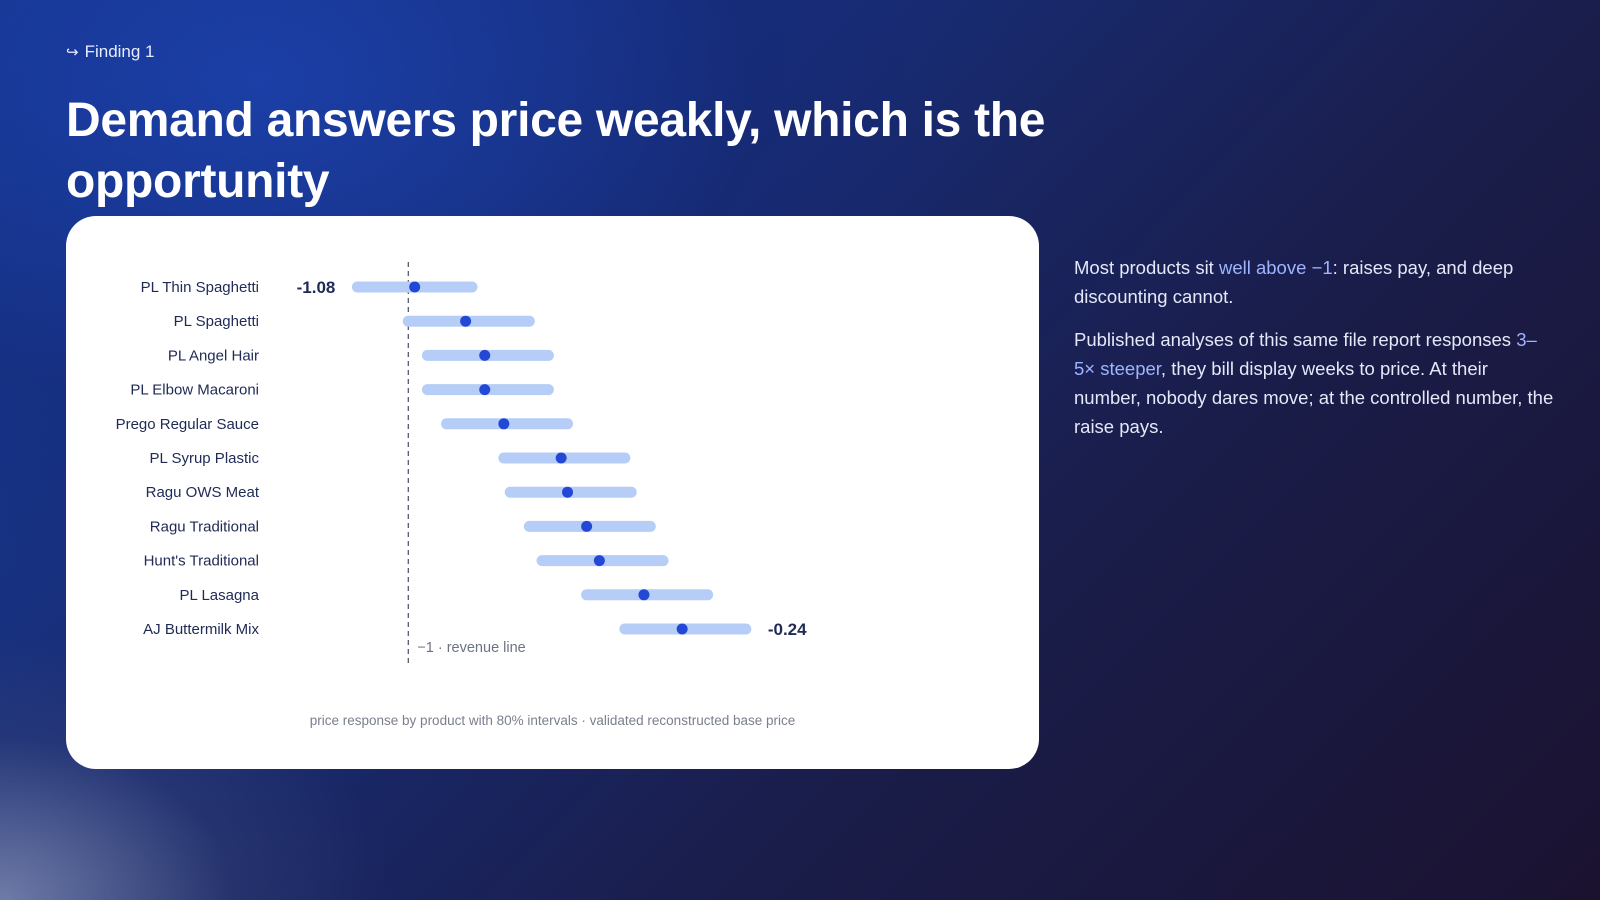 Image resolution: width=1600 pixels, height=900 pixels. Describe the element at coordinates (194, 390) in the screenshot. I see `product-label: PL Elbow Macaroni` at that location.